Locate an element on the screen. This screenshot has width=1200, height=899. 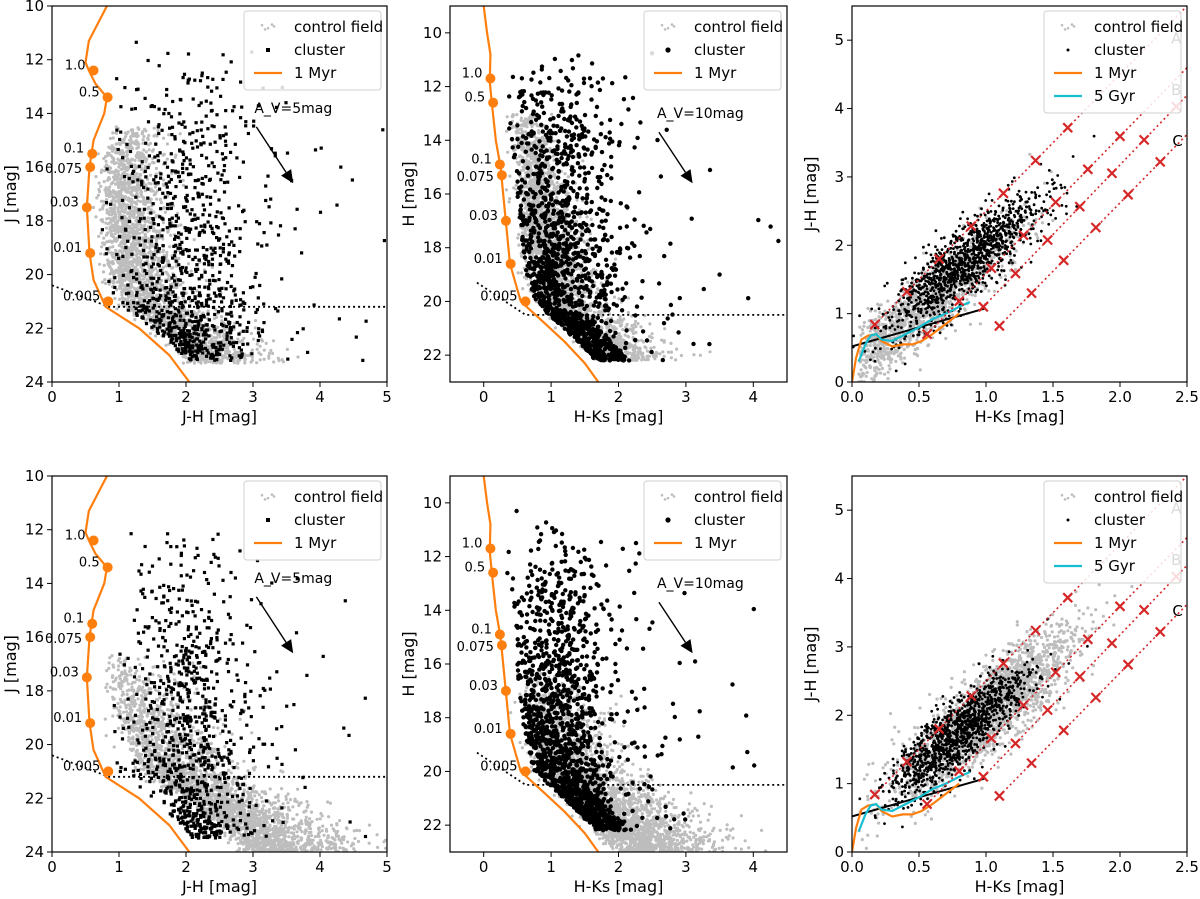
x-tick-label: 2.0 is located at coordinates (1120, 867).